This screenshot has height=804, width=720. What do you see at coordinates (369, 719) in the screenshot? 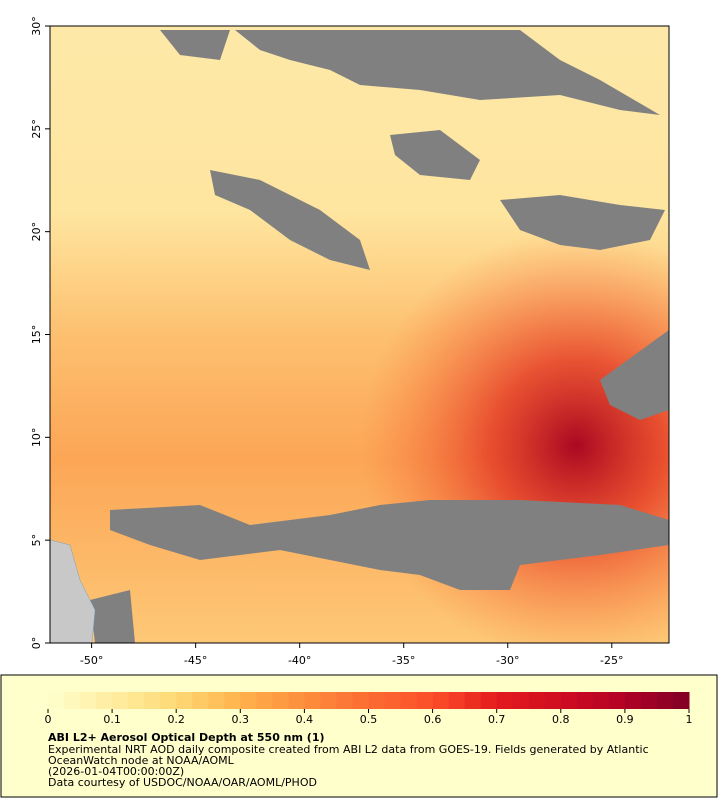
I see `colorbar-tick-label: 0.5` at bounding box center [369, 719].